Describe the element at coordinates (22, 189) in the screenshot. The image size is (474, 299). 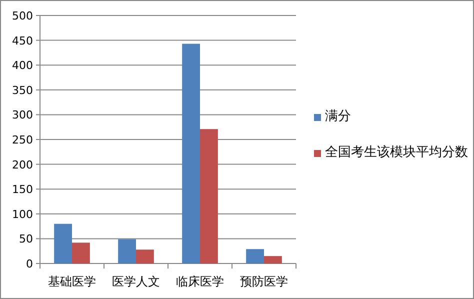
I see `y-tick-label: 150` at that location.